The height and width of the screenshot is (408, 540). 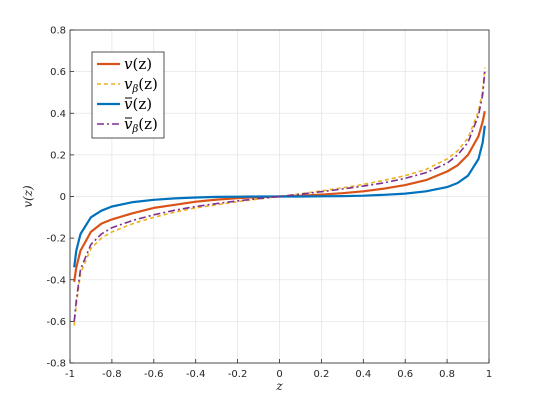 I want to click on legend-label-3: vβ(z), so click(x=141, y=125).